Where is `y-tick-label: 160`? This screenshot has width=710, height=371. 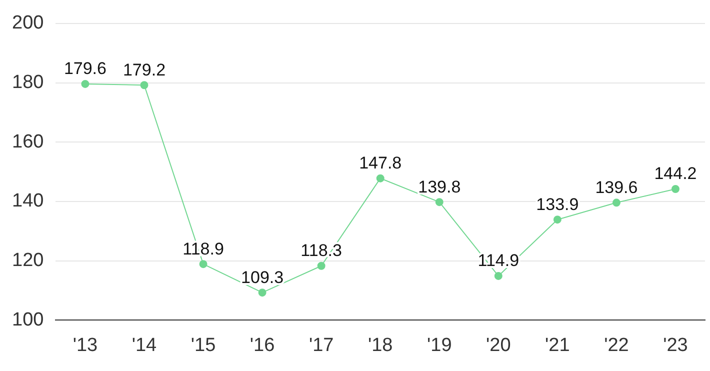 y-tick-label: 160 is located at coordinates (28, 141).